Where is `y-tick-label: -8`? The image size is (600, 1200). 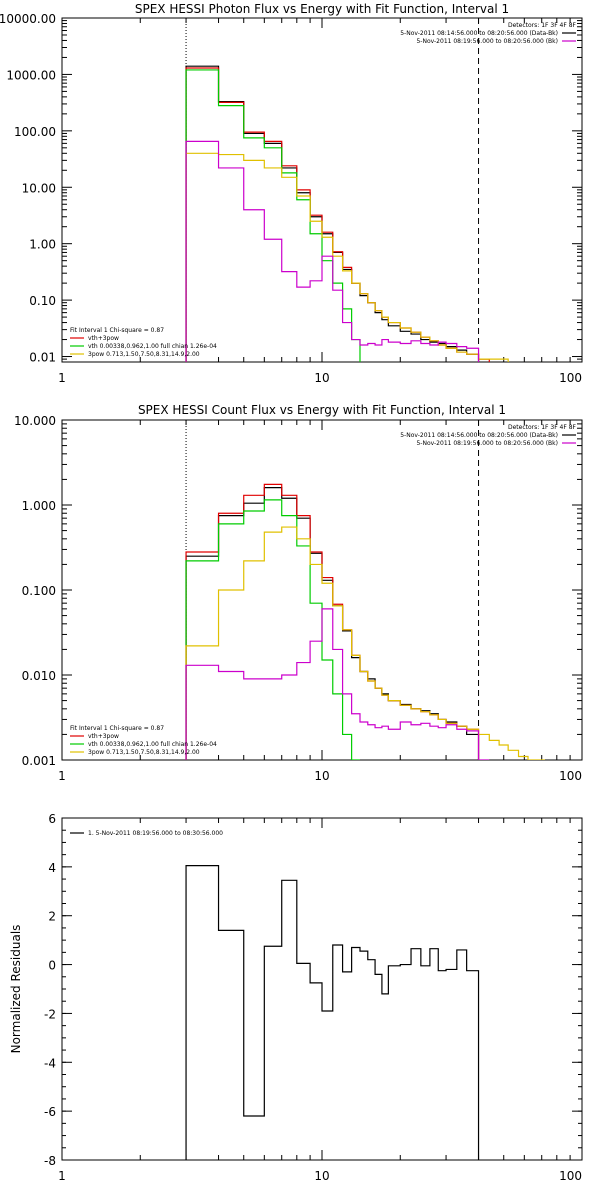 y-tick-label: -8 is located at coordinates (50, 1161).